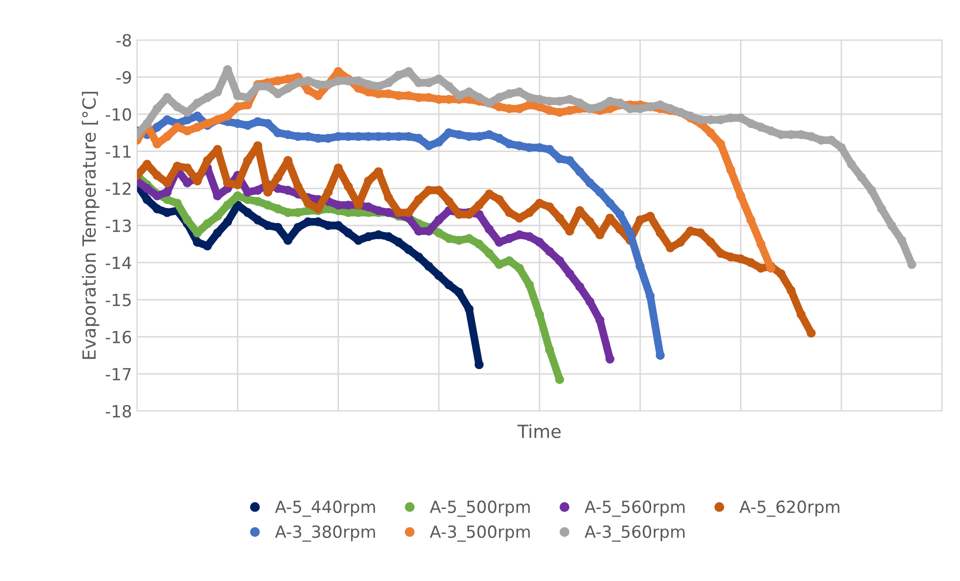 The image size is (960, 581). What do you see at coordinates (118, 225) in the screenshot?
I see `y-tick-label: -13` at bounding box center [118, 225].